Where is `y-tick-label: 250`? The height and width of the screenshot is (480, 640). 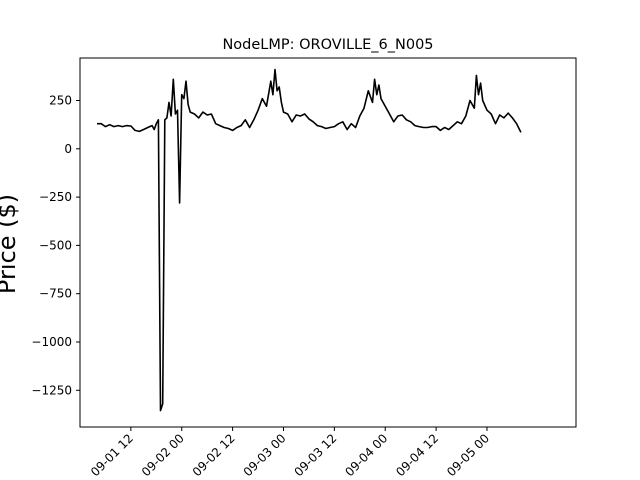 y-tick-label: 250 is located at coordinates (60, 101).